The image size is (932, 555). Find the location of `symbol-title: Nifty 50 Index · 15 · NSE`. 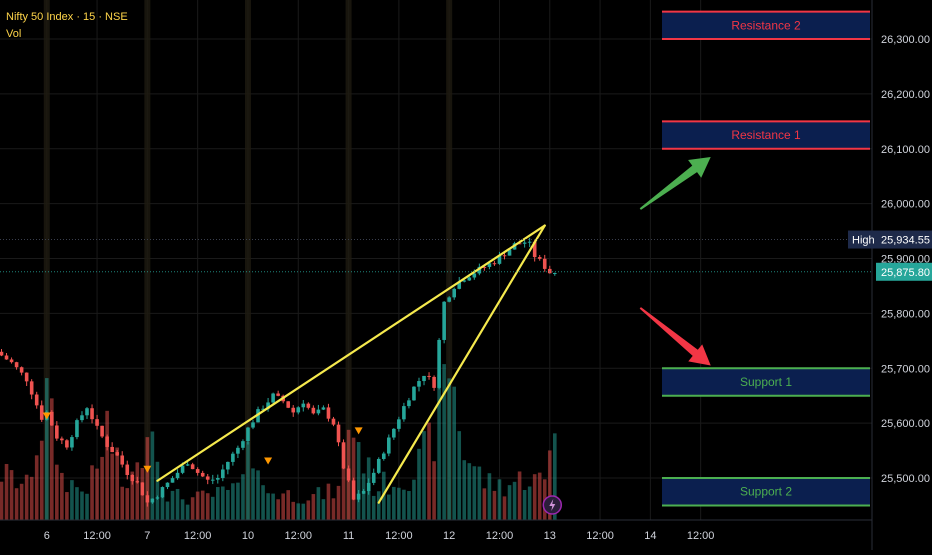

symbol-title: Nifty 50 Index · 15 · NSE is located at coordinates (67, 17).